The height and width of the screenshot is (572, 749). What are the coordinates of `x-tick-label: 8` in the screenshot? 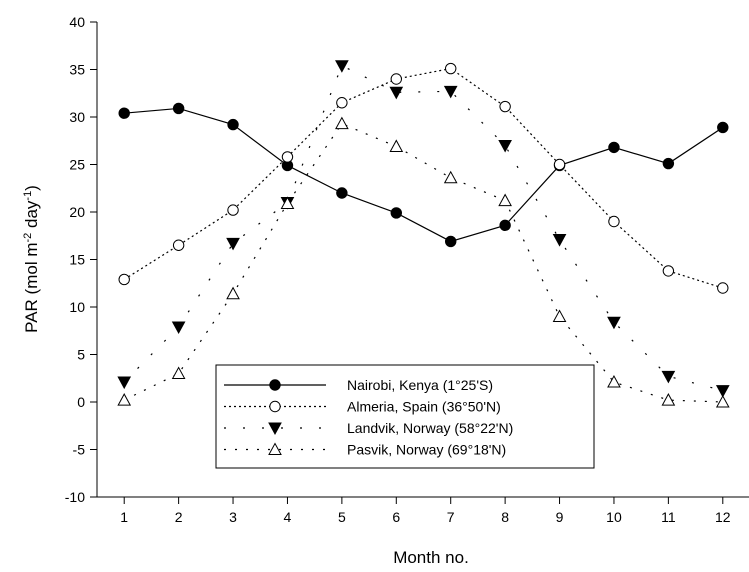 It's located at (505, 517).